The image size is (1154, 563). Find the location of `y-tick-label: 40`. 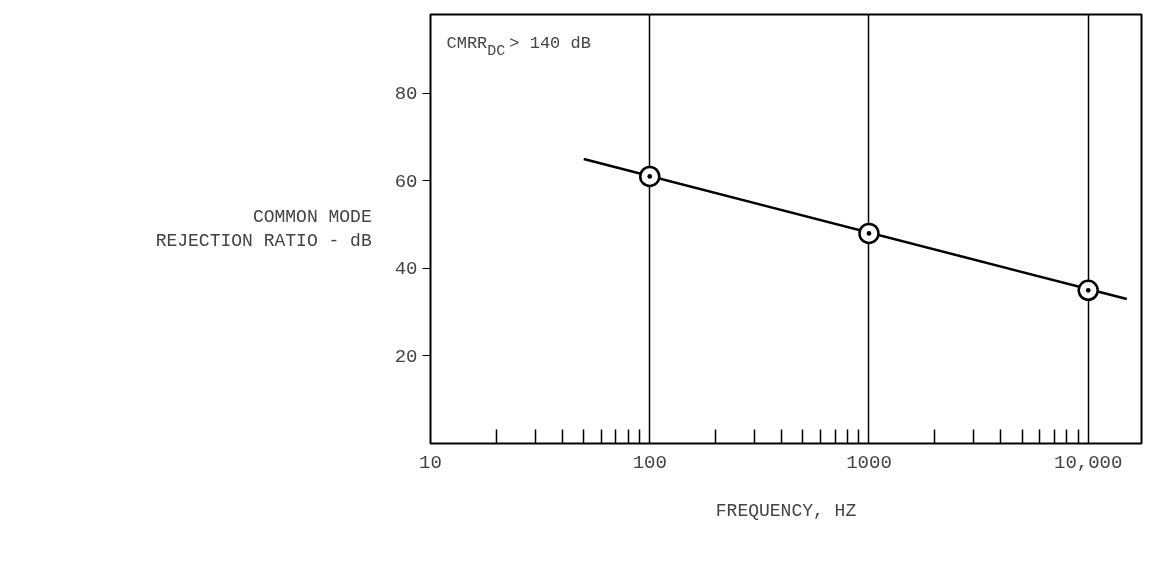

y-tick-label: 40 is located at coordinates (406, 269).